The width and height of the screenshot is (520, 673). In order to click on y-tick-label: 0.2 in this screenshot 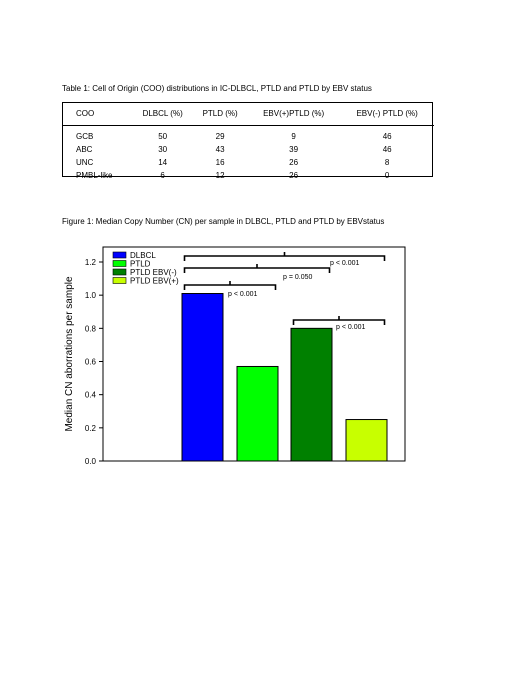, I will do `click(91, 428)`.